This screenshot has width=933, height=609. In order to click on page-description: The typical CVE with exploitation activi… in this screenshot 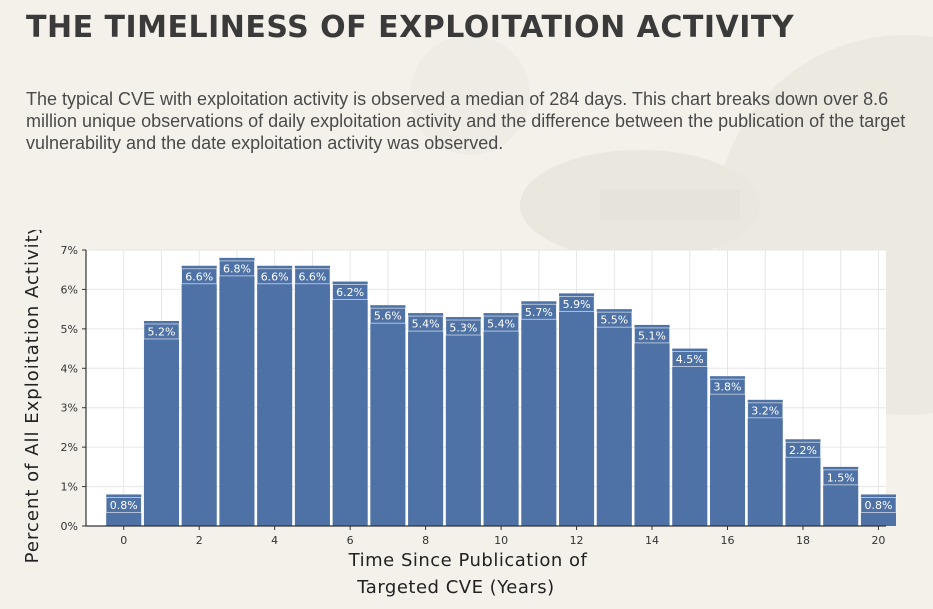, I will do `click(466, 121)`.